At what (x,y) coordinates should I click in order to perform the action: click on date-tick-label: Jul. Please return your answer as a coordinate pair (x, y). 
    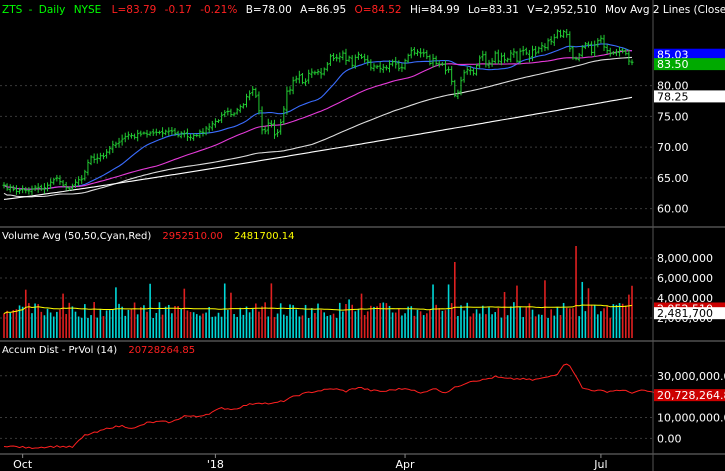
    Looking at the image, I should click on (600, 464).